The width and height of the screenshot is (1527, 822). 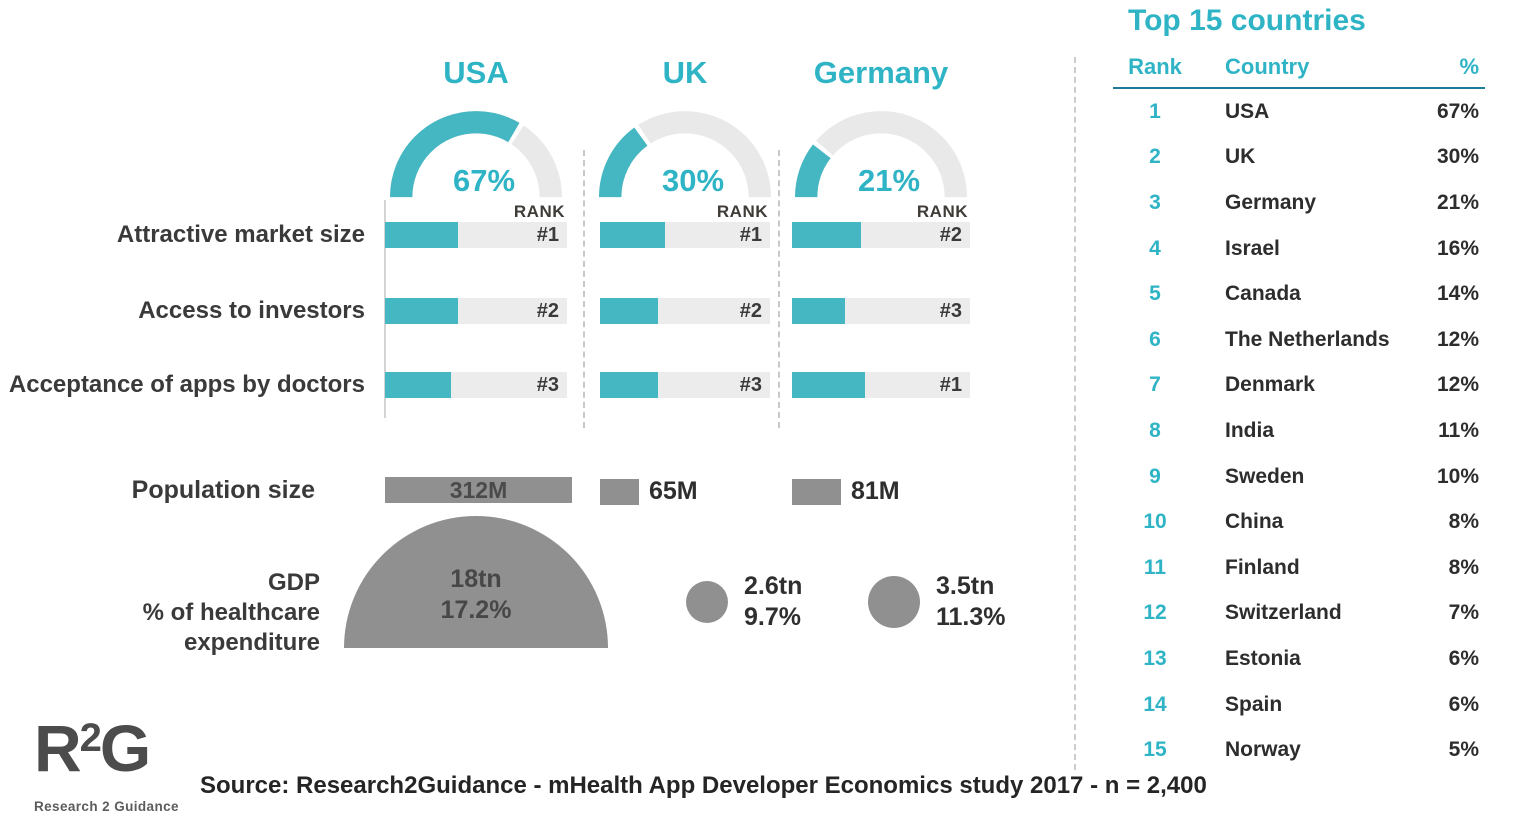 What do you see at coordinates (1457, 294) in the screenshot?
I see `cell-pct: 14%` at bounding box center [1457, 294].